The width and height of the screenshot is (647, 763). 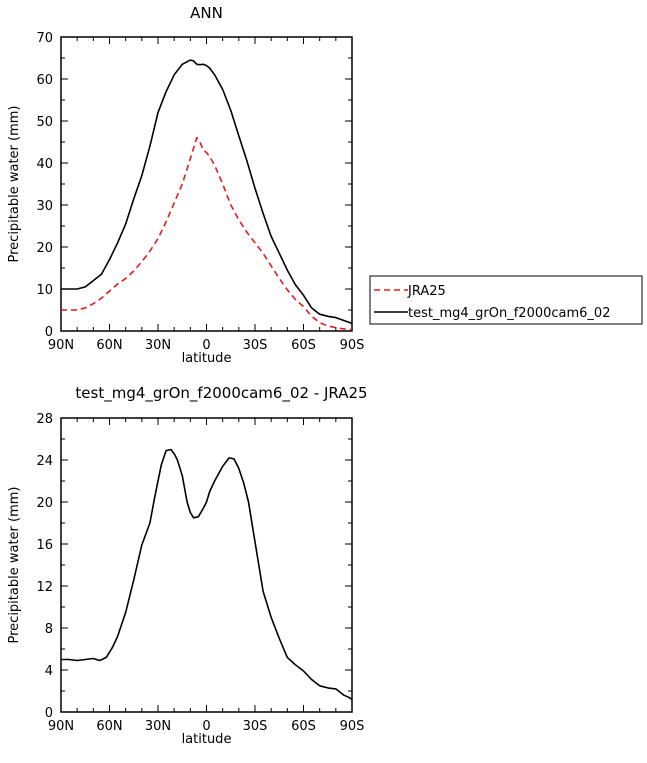 What do you see at coordinates (61, 345) in the screenshot?
I see `chart1-x-tick-label: 90N` at bounding box center [61, 345].